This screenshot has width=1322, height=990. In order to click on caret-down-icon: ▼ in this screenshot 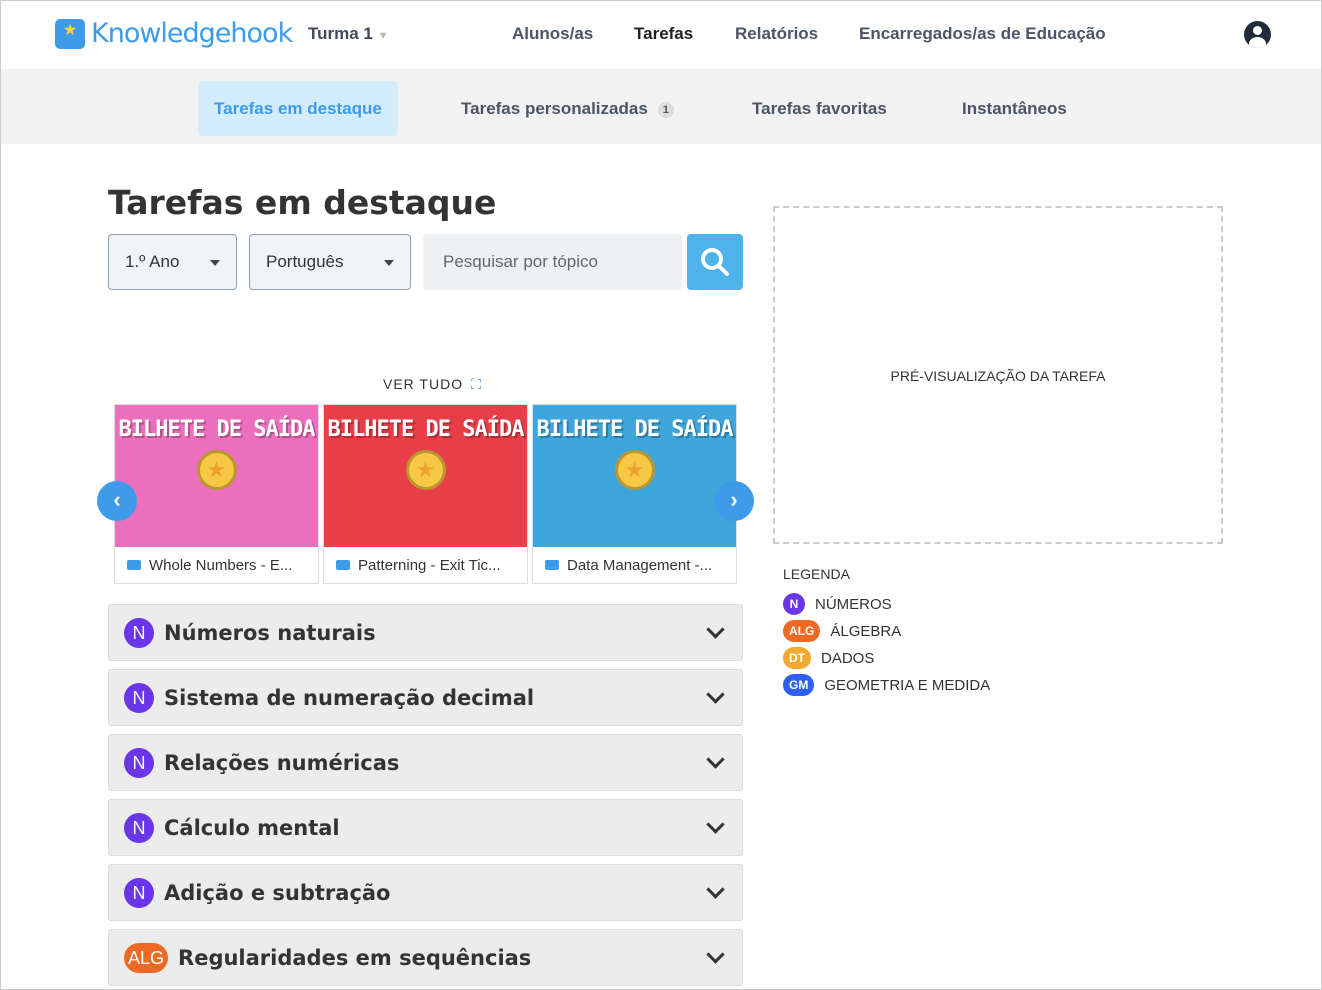, I will do `click(383, 36)`.